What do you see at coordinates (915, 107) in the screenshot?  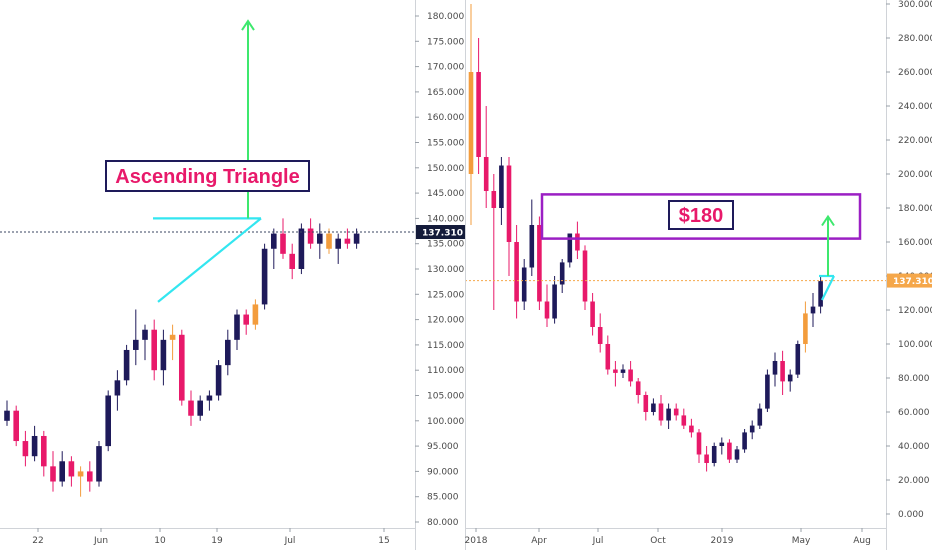 I see `right-y-tick-label: 240.000` at bounding box center [915, 107].